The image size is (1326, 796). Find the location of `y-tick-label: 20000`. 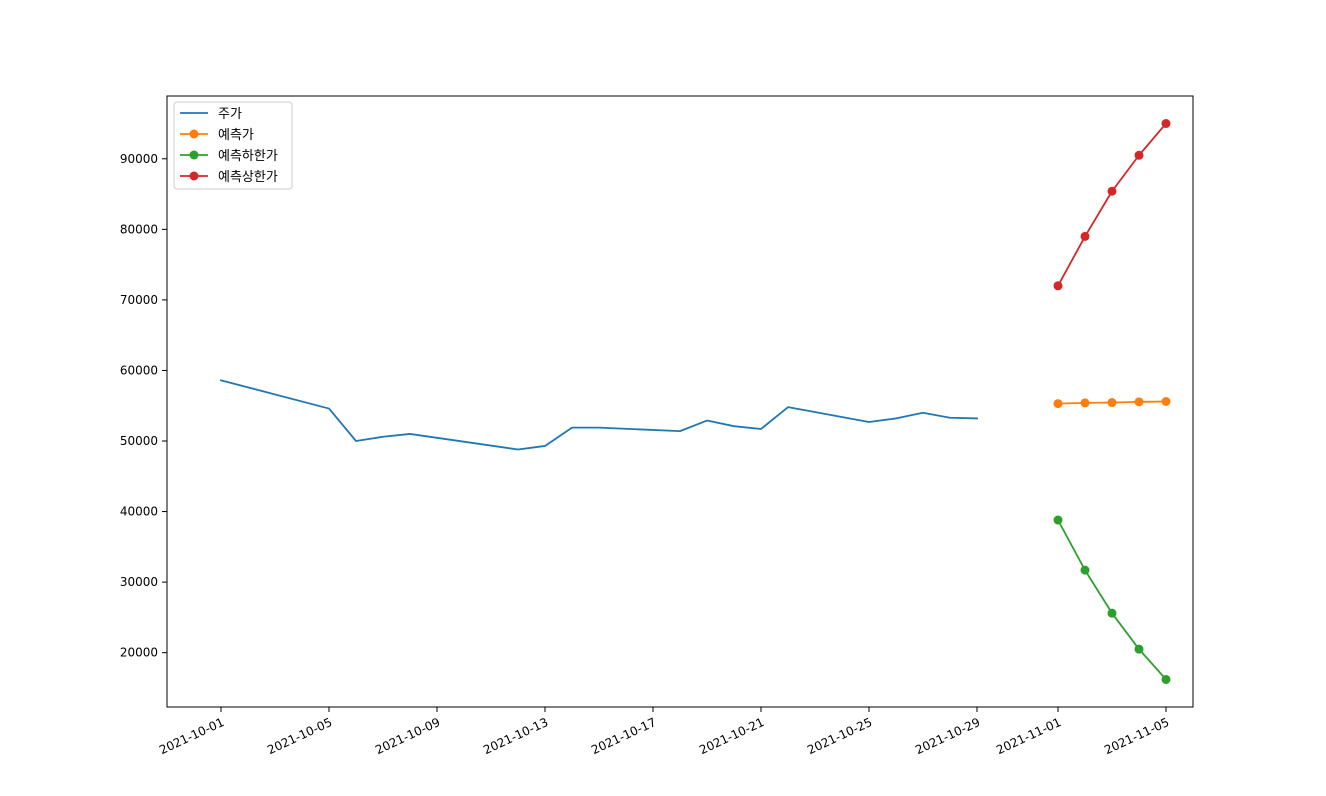

y-tick-label: 20000 is located at coordinates (139, 653).